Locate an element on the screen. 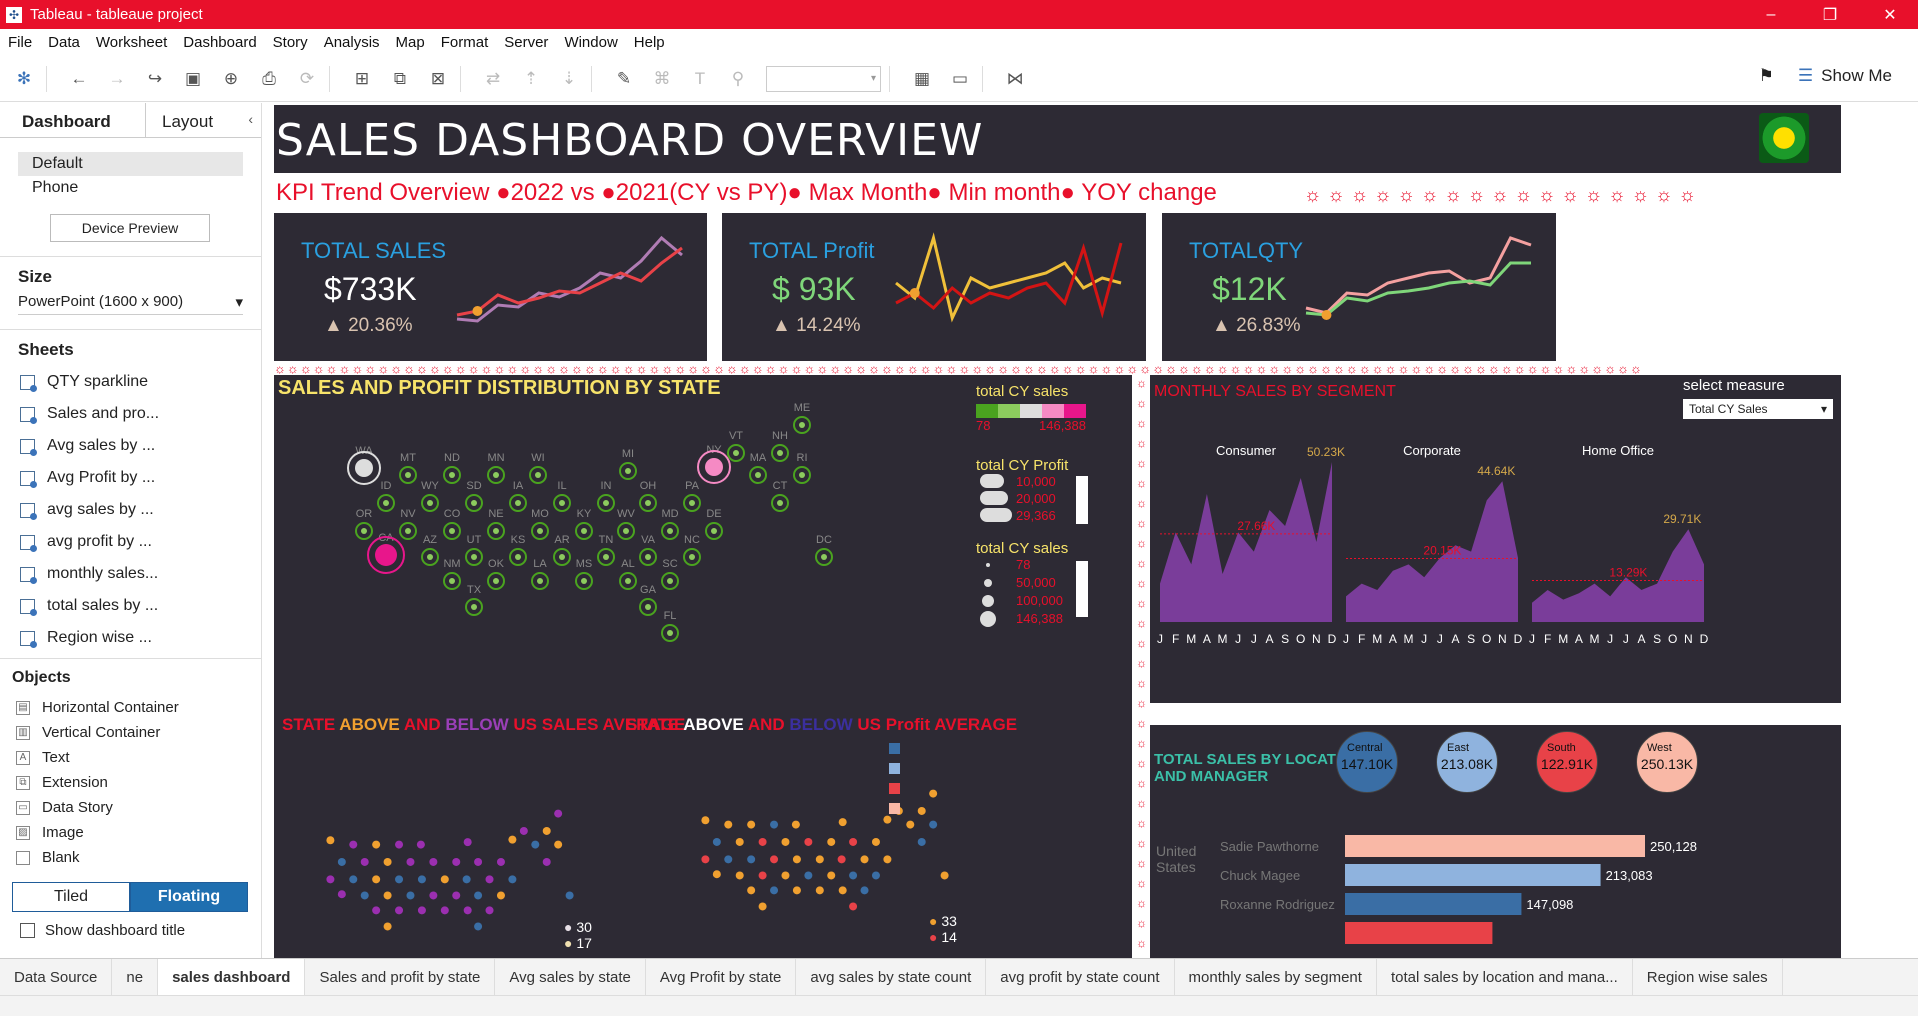  show-me-button: ⚑ ☰ Show Me is located at coordinates (1825, 76).